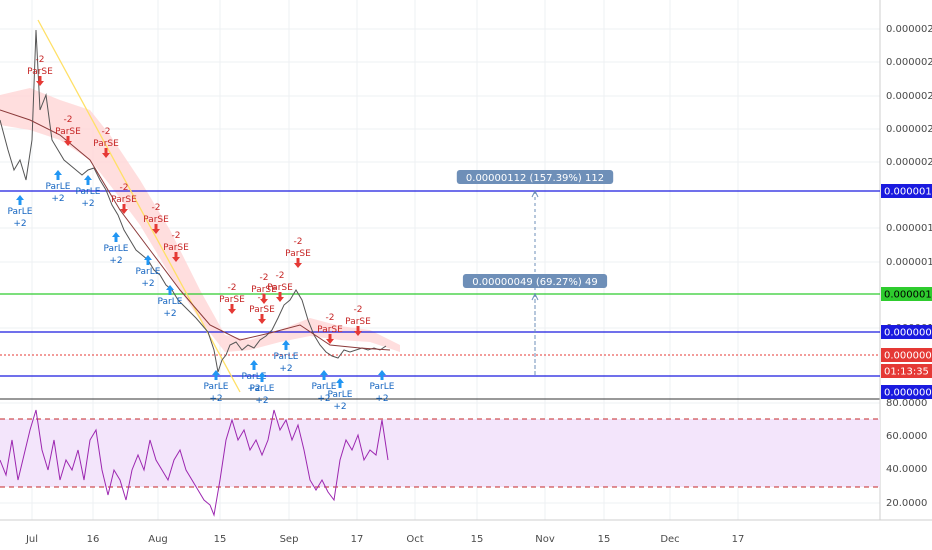 This screenshot has height=550, width=932. I want to click on price-tick-label: 0.00000260, so click(909, 62).